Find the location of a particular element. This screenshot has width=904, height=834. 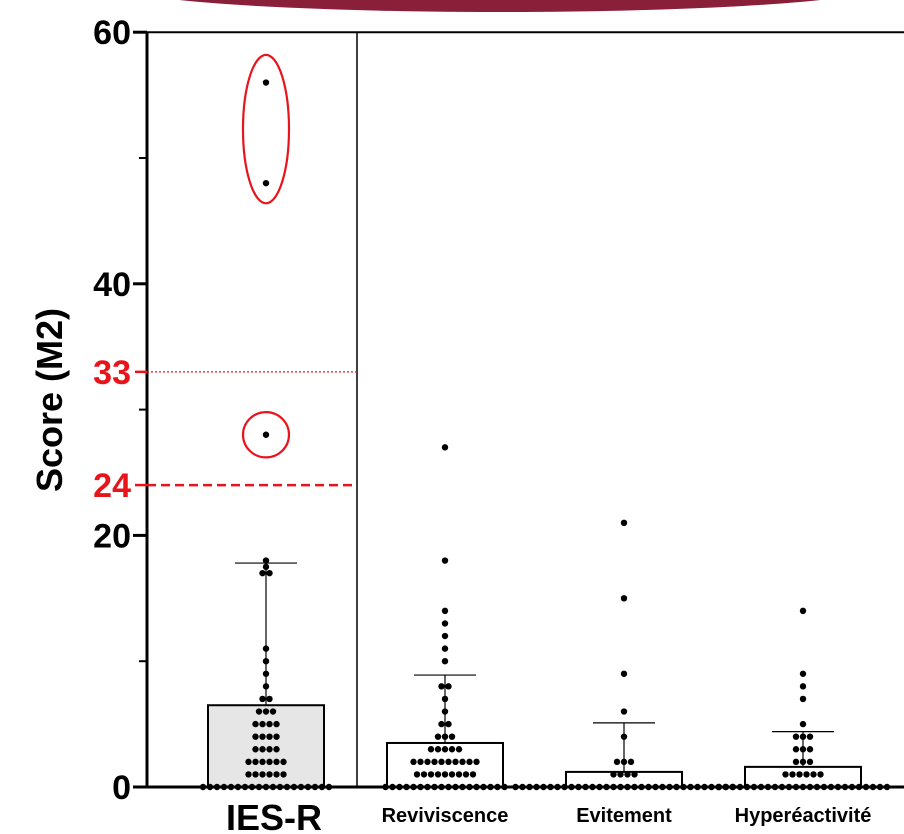

bars-layer is located at coordinates (534, 746).